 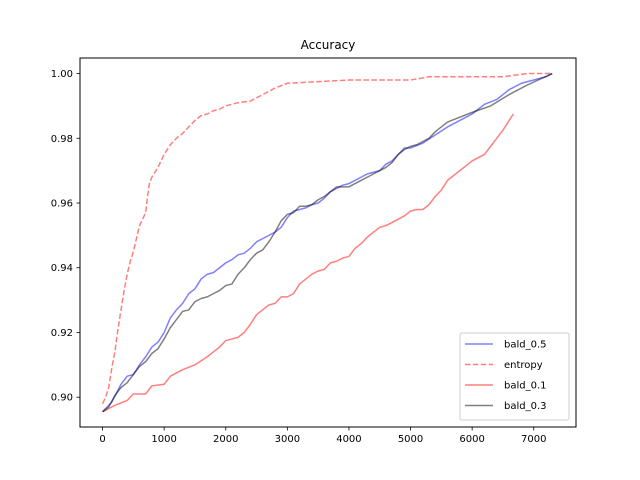 I want to click on x-tick-label: 3000, so click(x=287, y=439).